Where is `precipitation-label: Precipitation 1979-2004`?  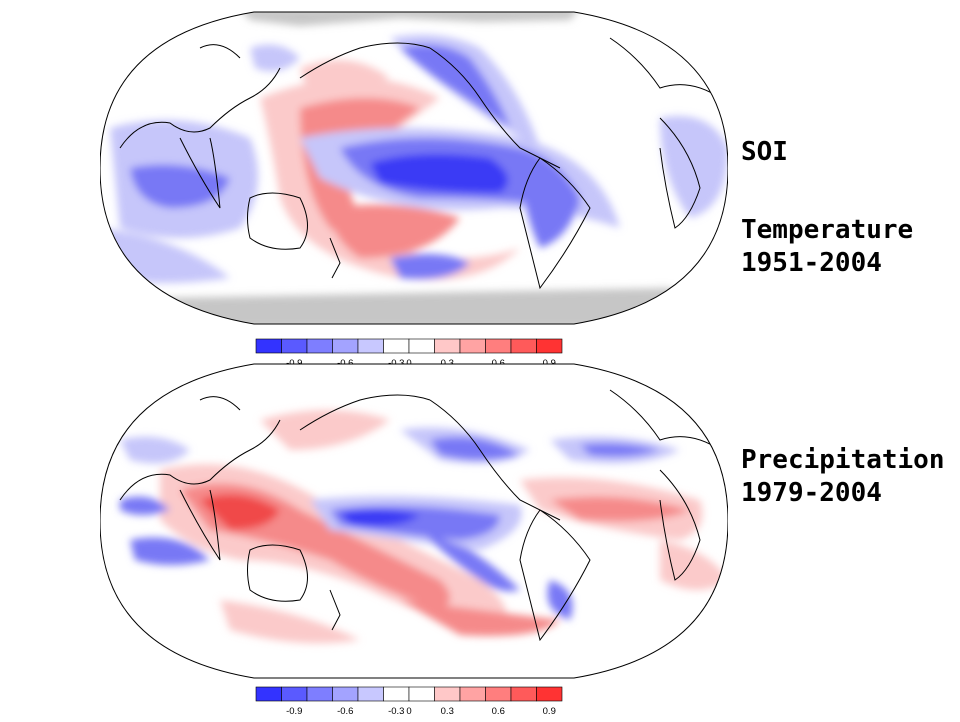 precipitation-label: Precipitation 1979-2004 is located at coordinates (843, 477).